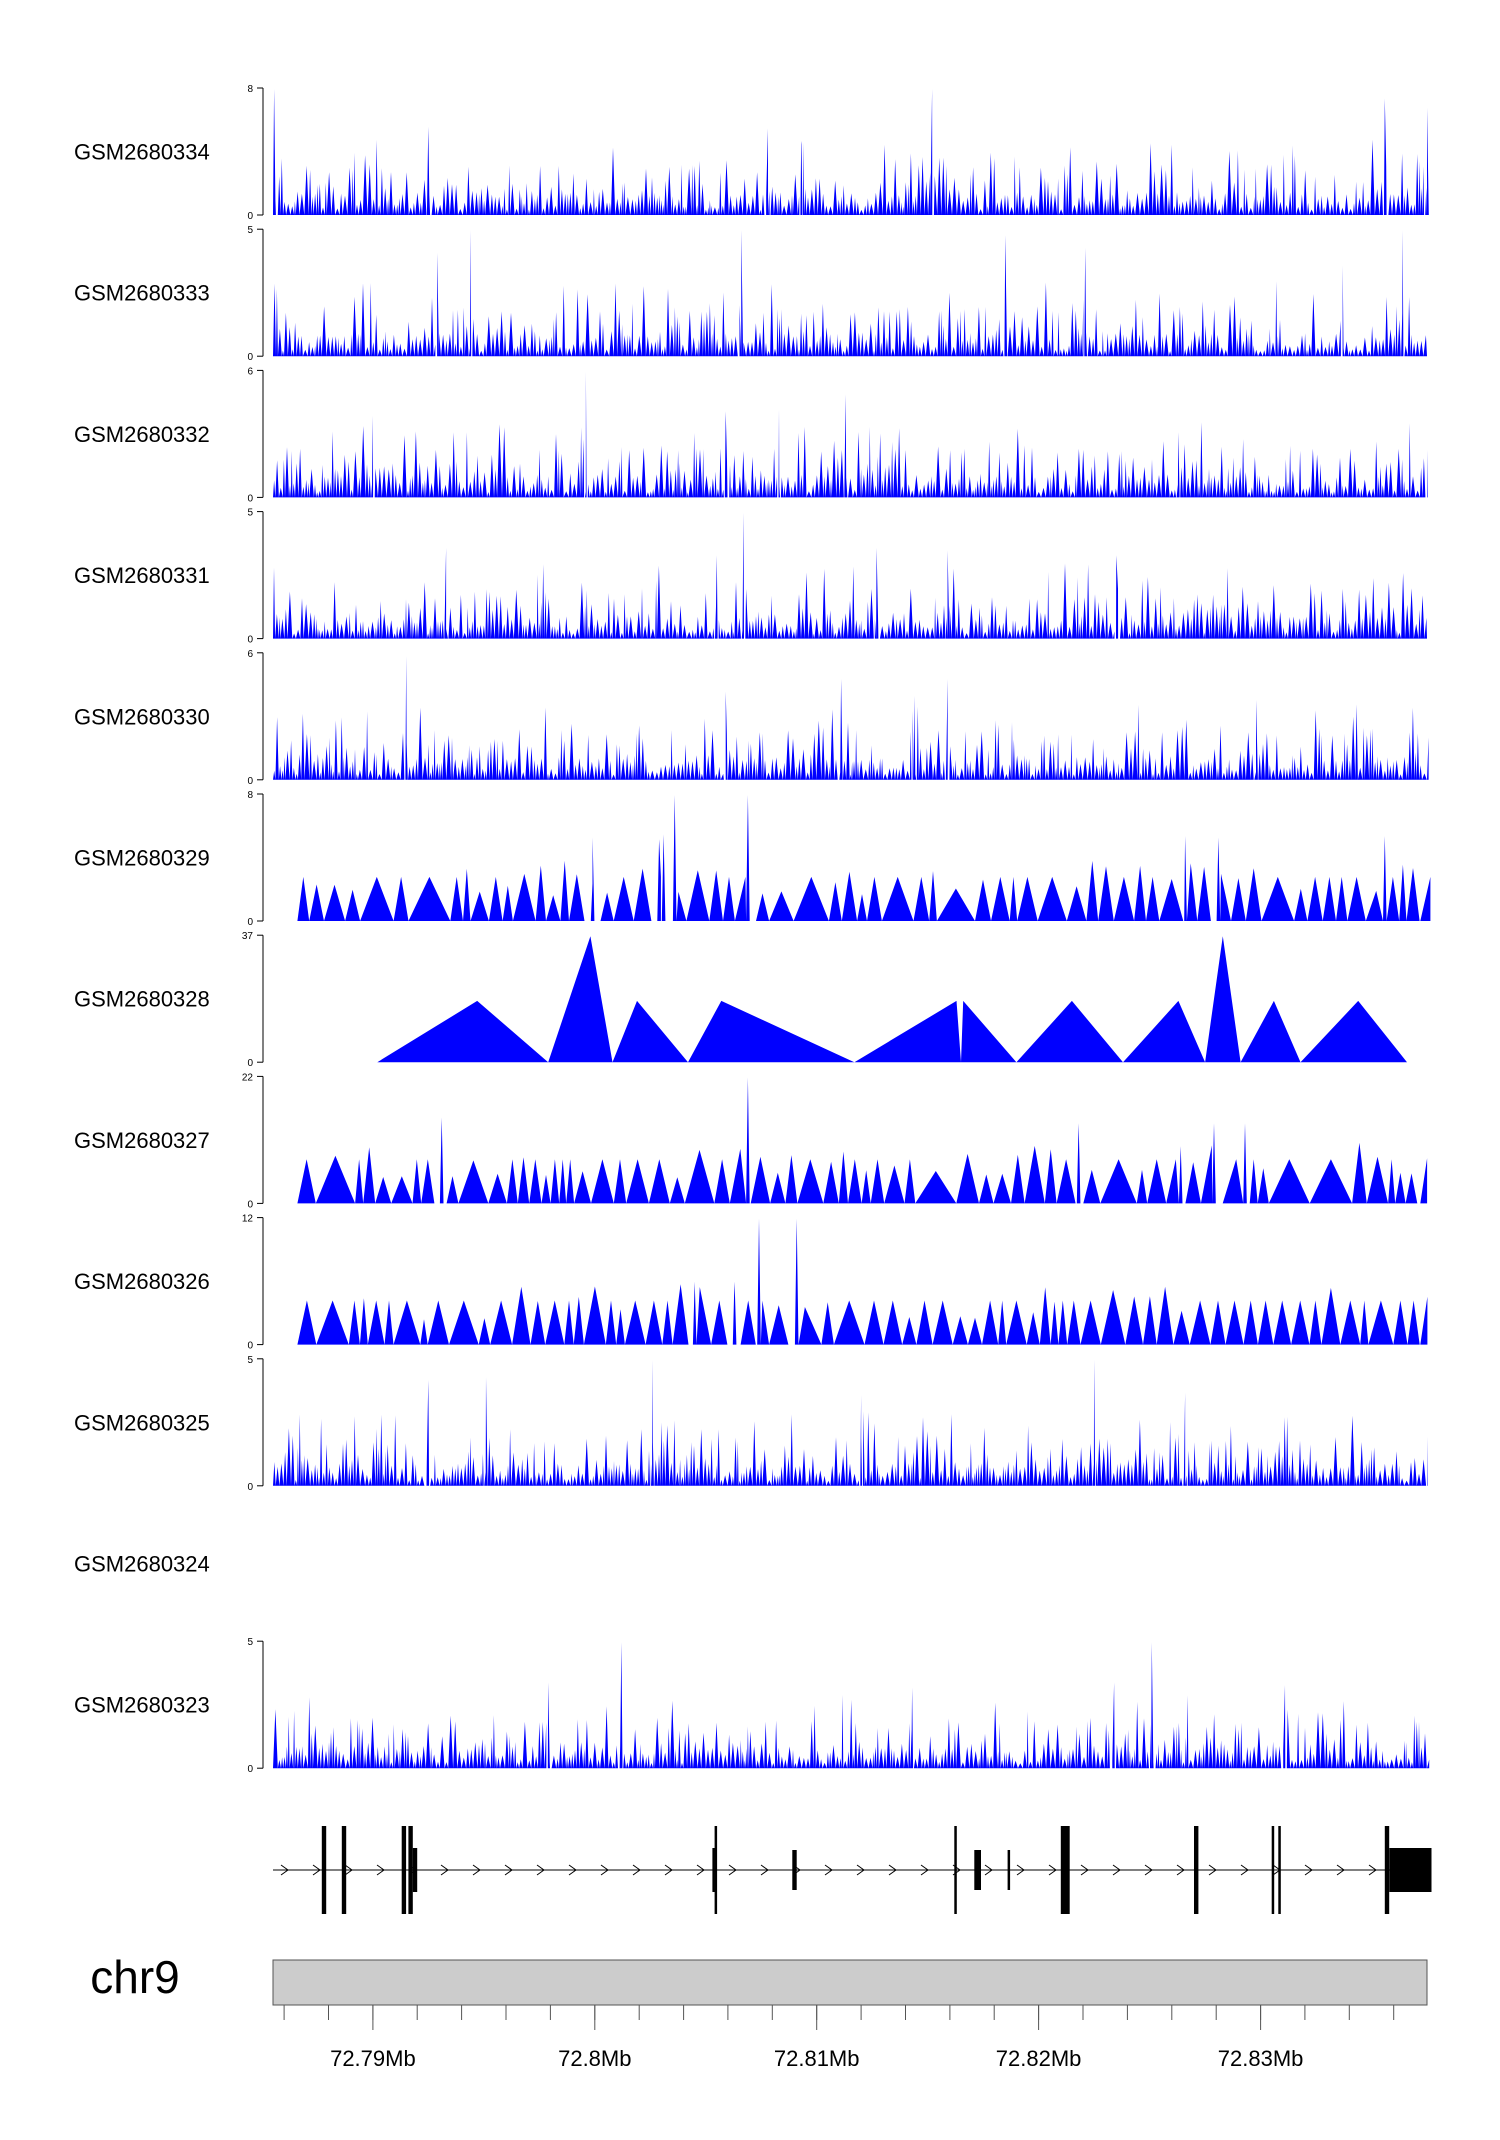  I want to click on track-GSM2680331: GSM2680331 5 0, so click(750, 577).